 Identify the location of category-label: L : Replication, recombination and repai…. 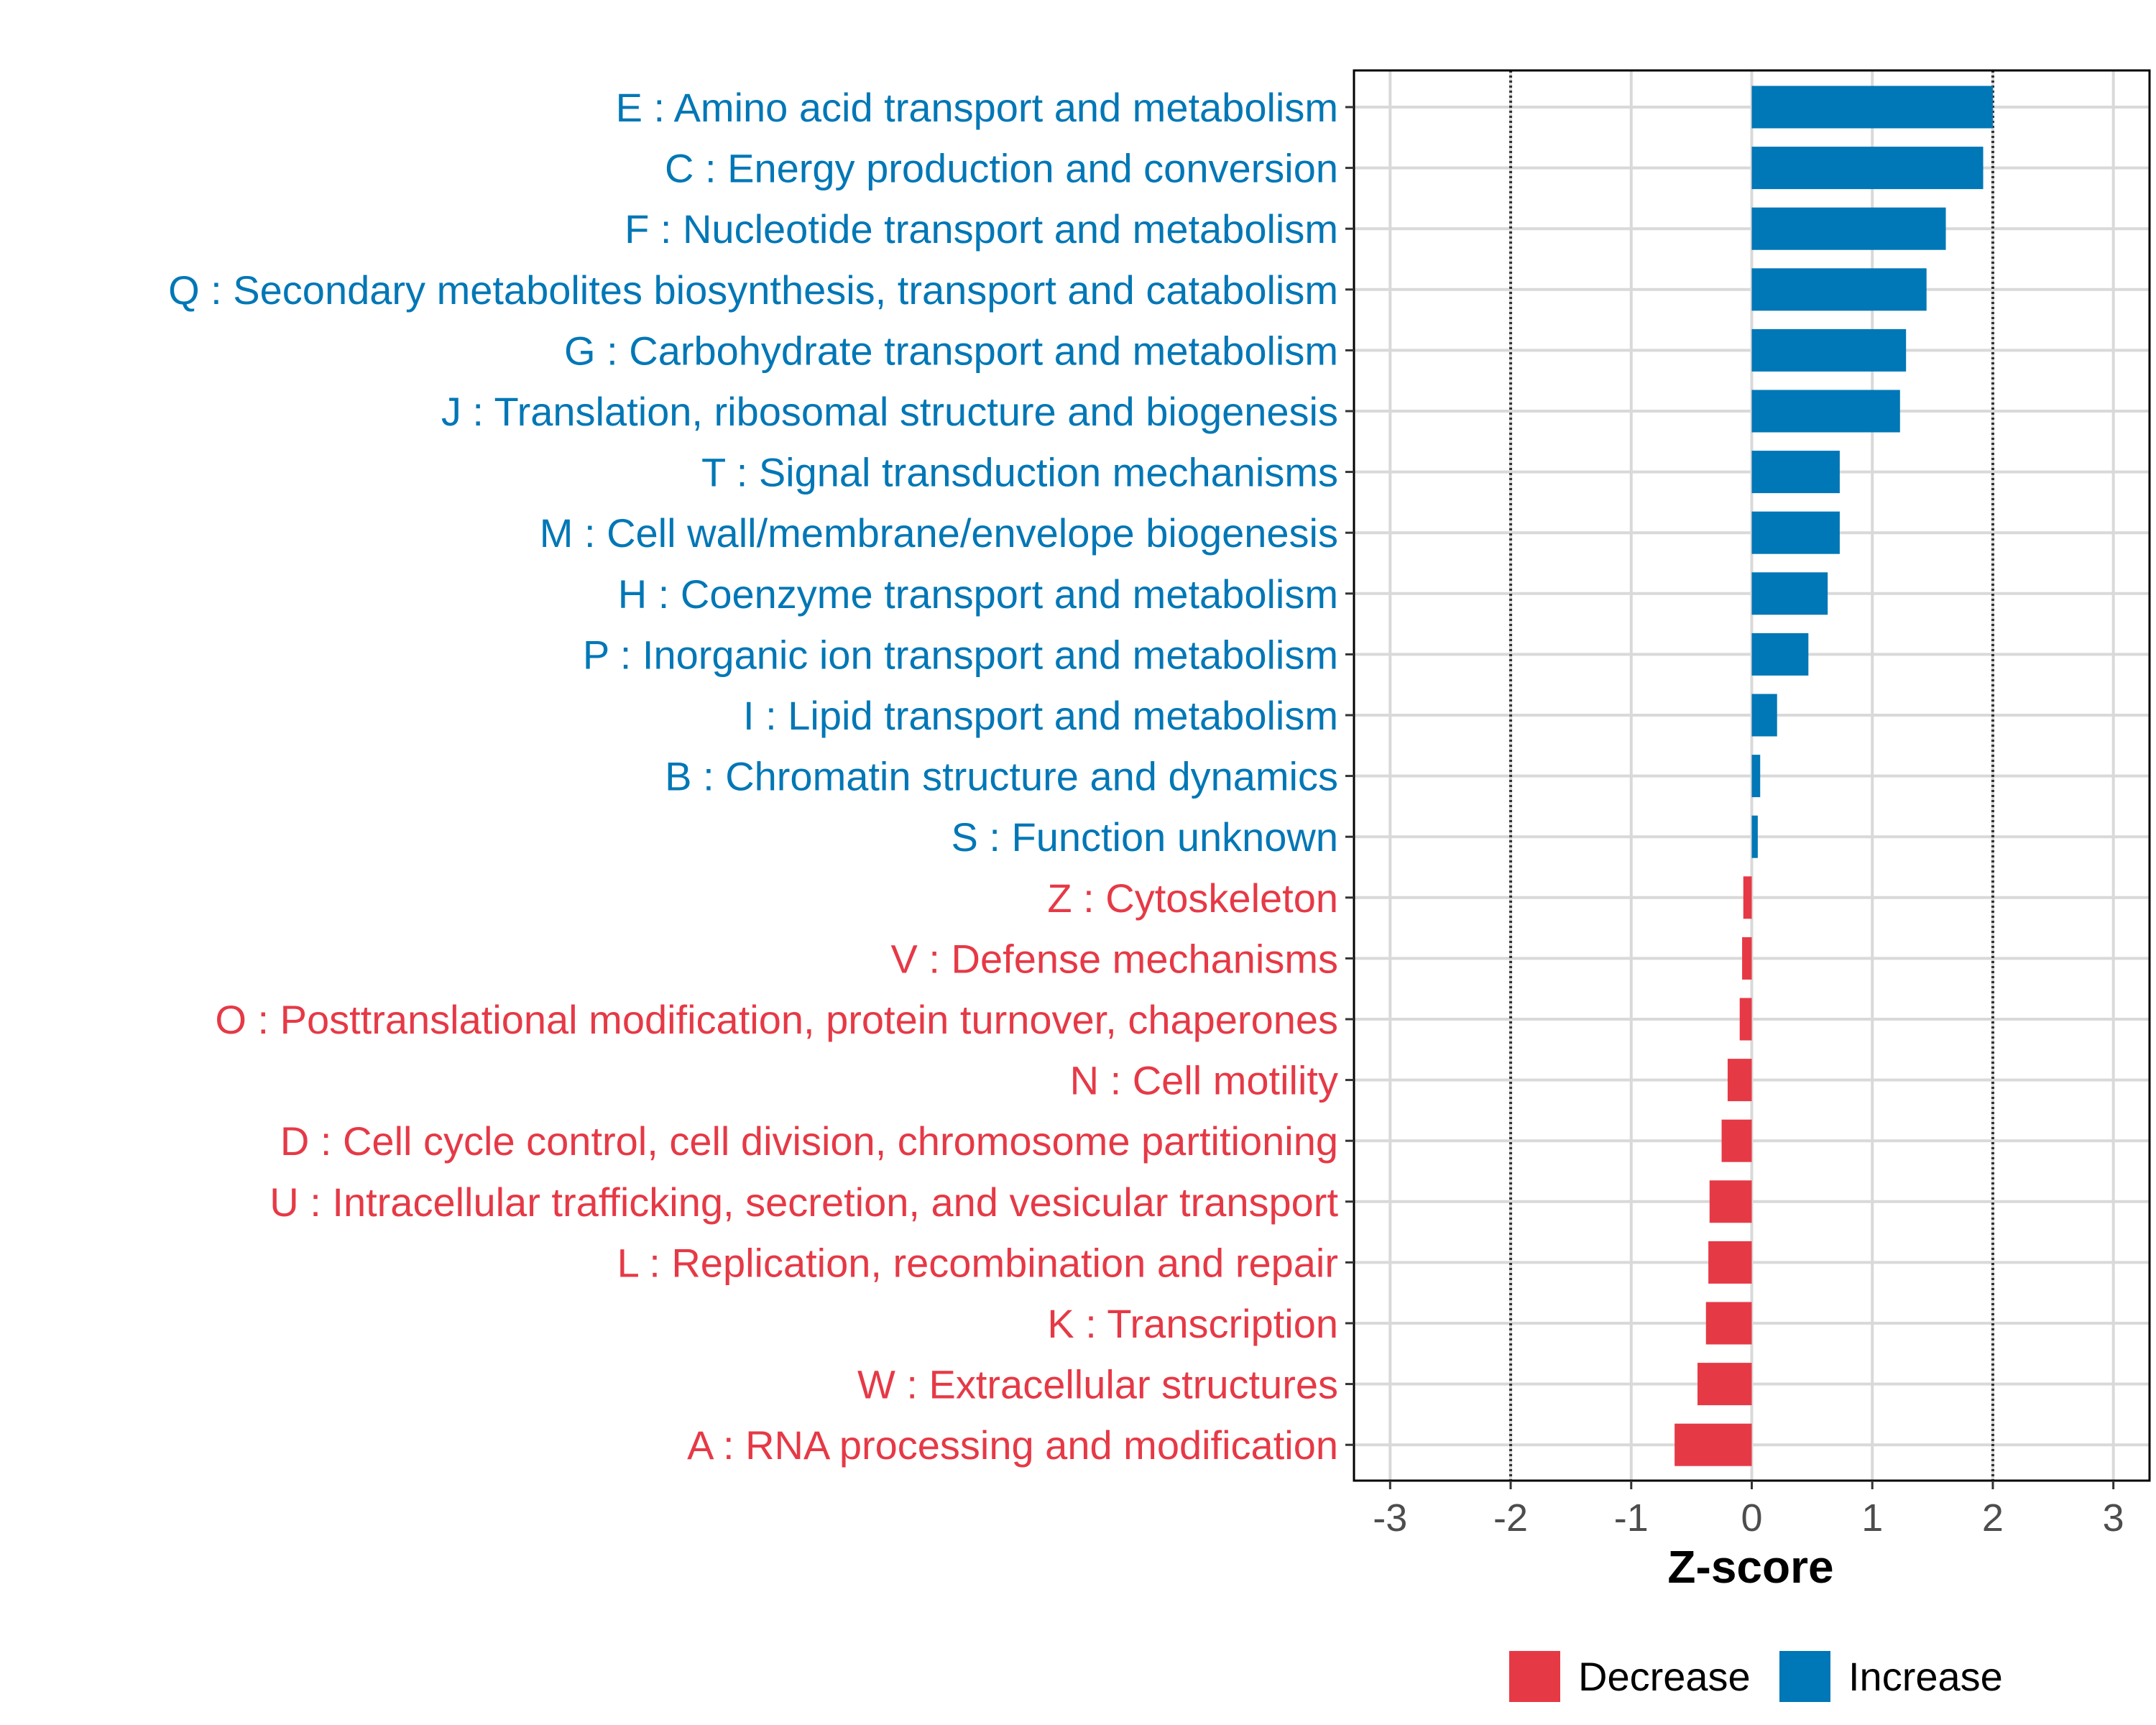
(977, 1262).